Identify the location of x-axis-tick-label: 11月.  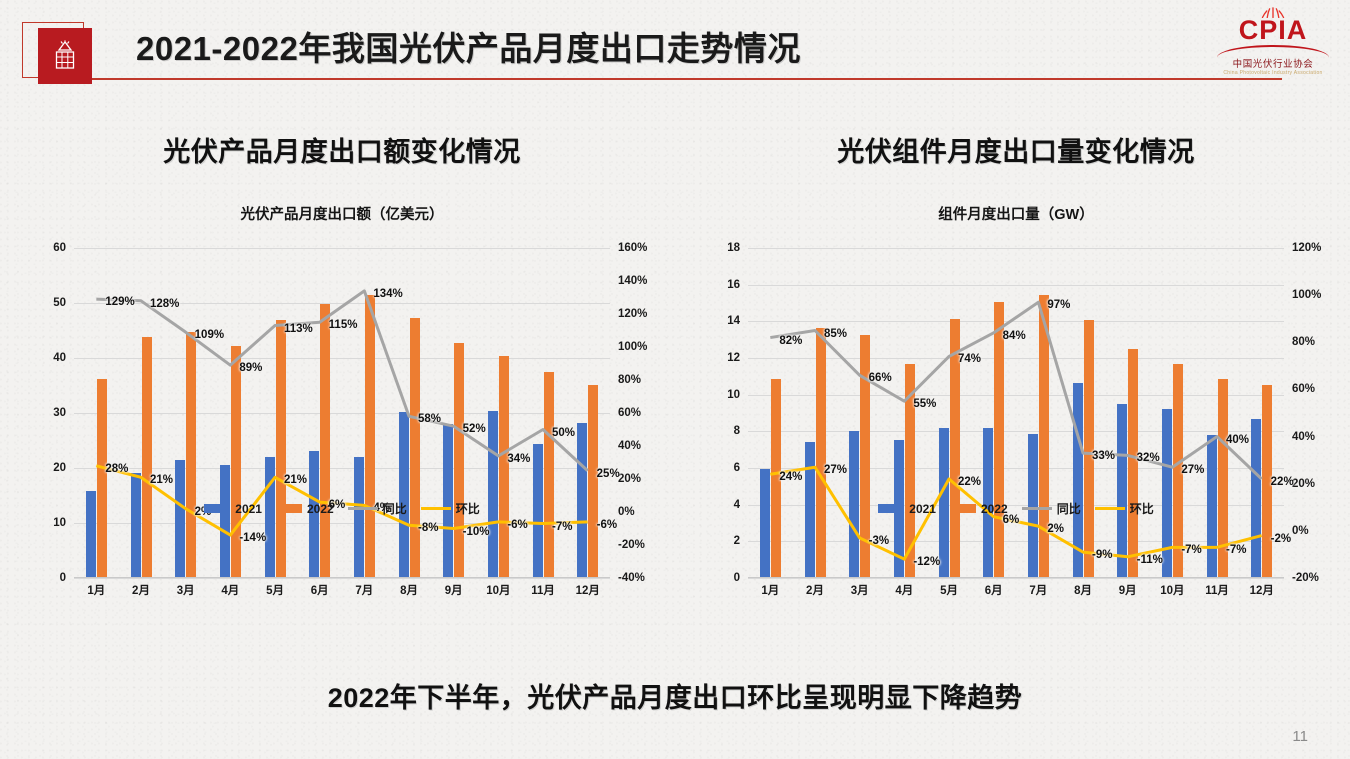
(1217, 591).